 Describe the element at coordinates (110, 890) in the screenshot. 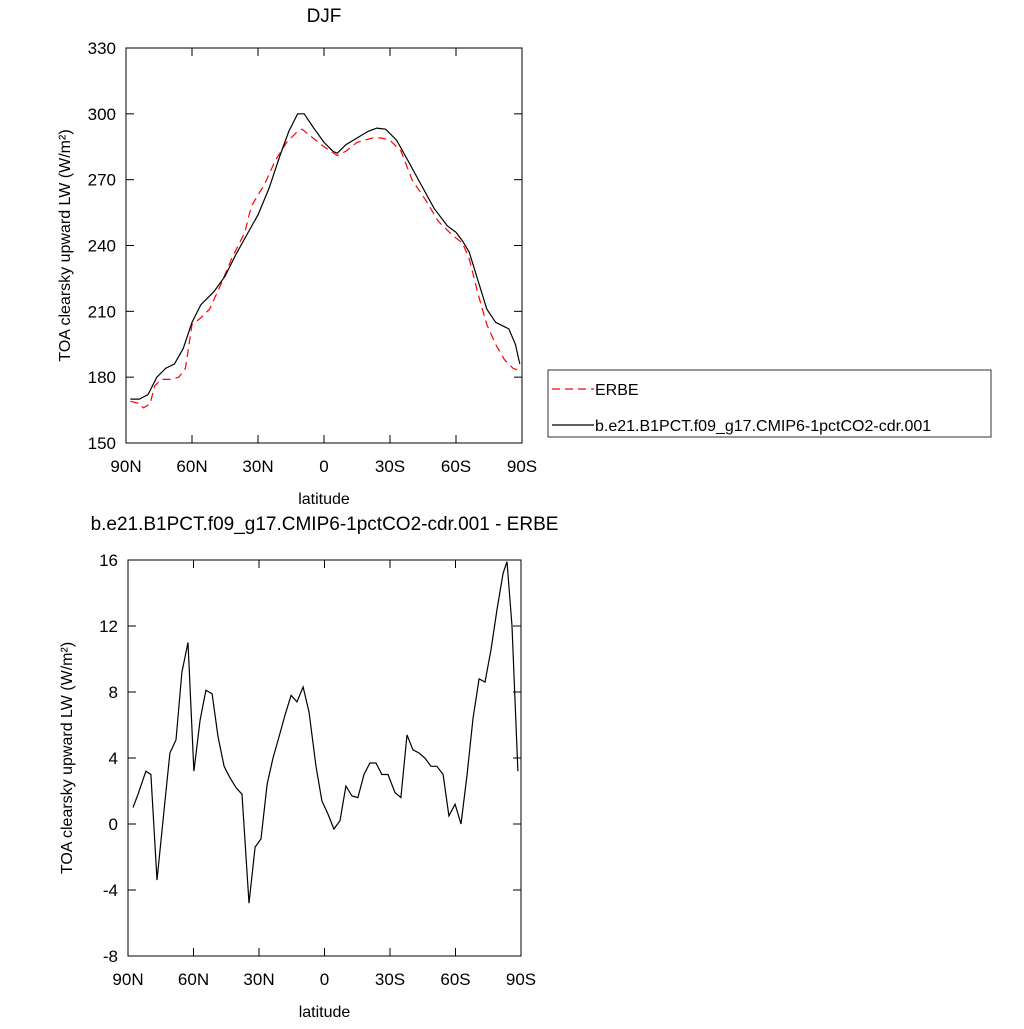

I see `y-tick-label: -4` at that location.